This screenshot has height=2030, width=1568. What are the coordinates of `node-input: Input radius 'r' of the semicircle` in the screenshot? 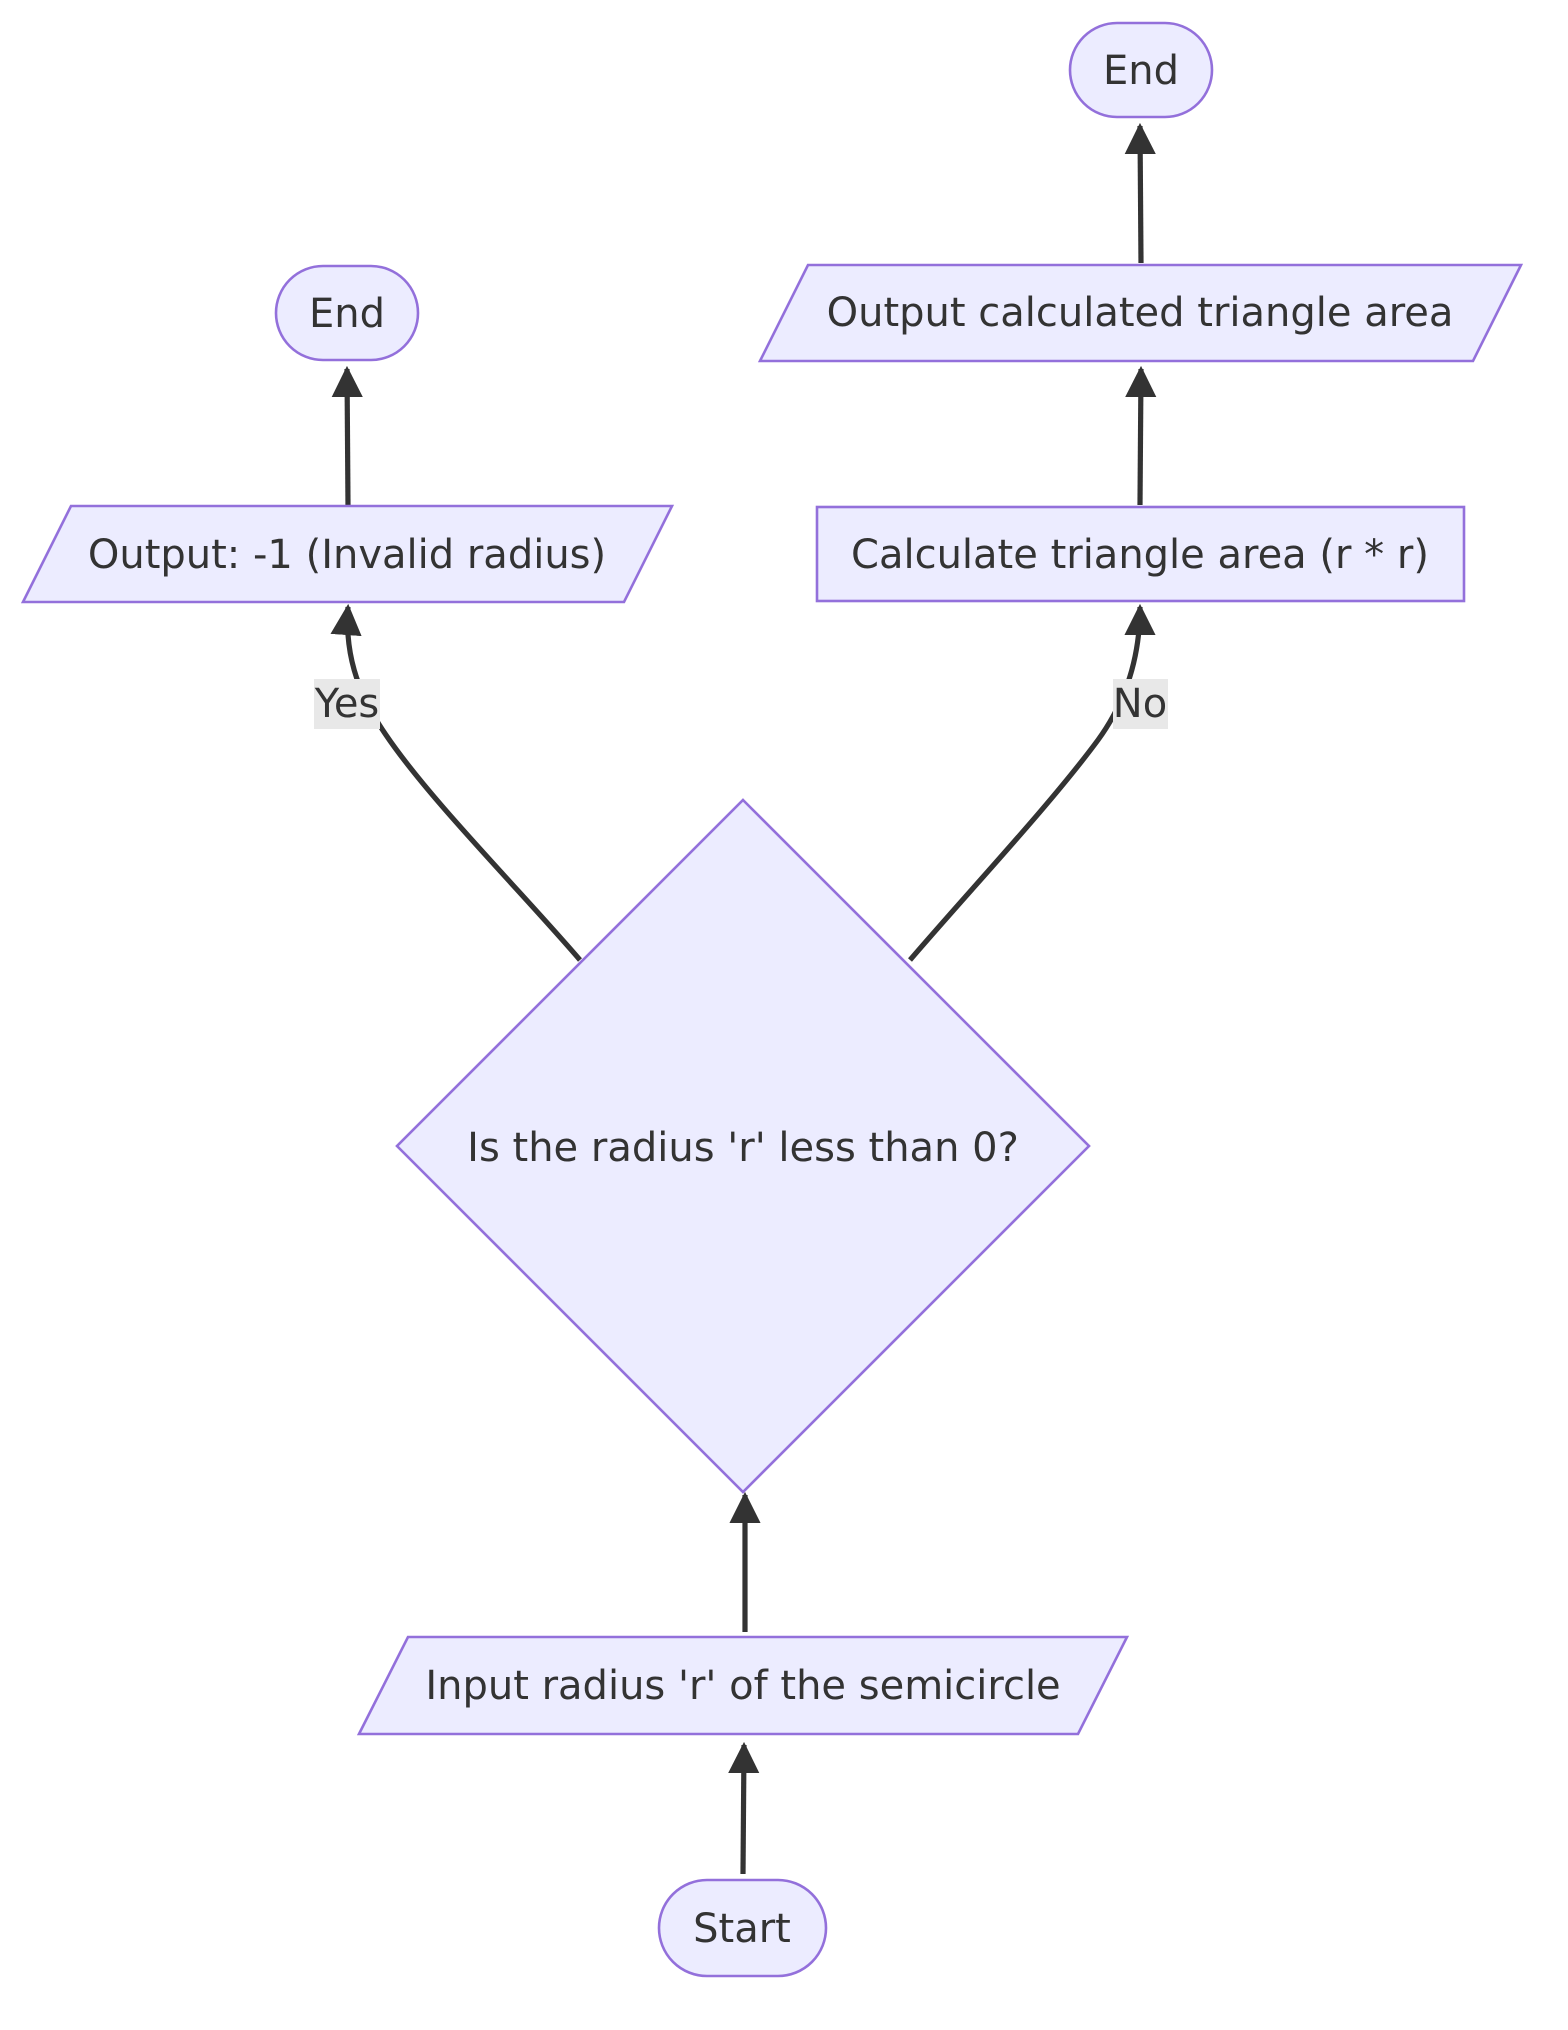 It's located at (743, 1685).